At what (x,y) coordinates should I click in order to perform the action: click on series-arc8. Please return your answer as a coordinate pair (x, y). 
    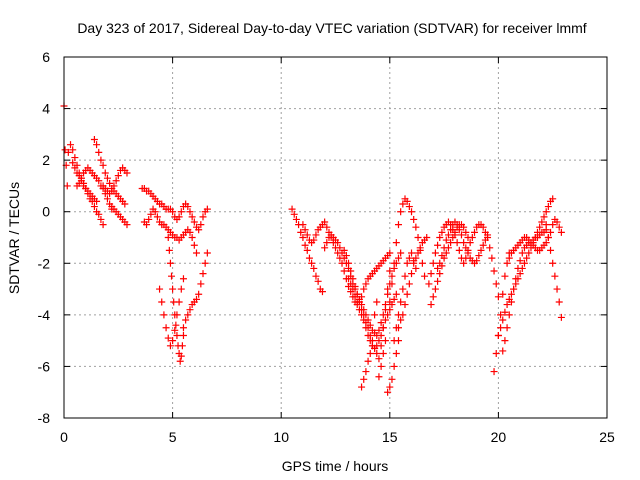
    Looking at the image, I should click on (174, 209).